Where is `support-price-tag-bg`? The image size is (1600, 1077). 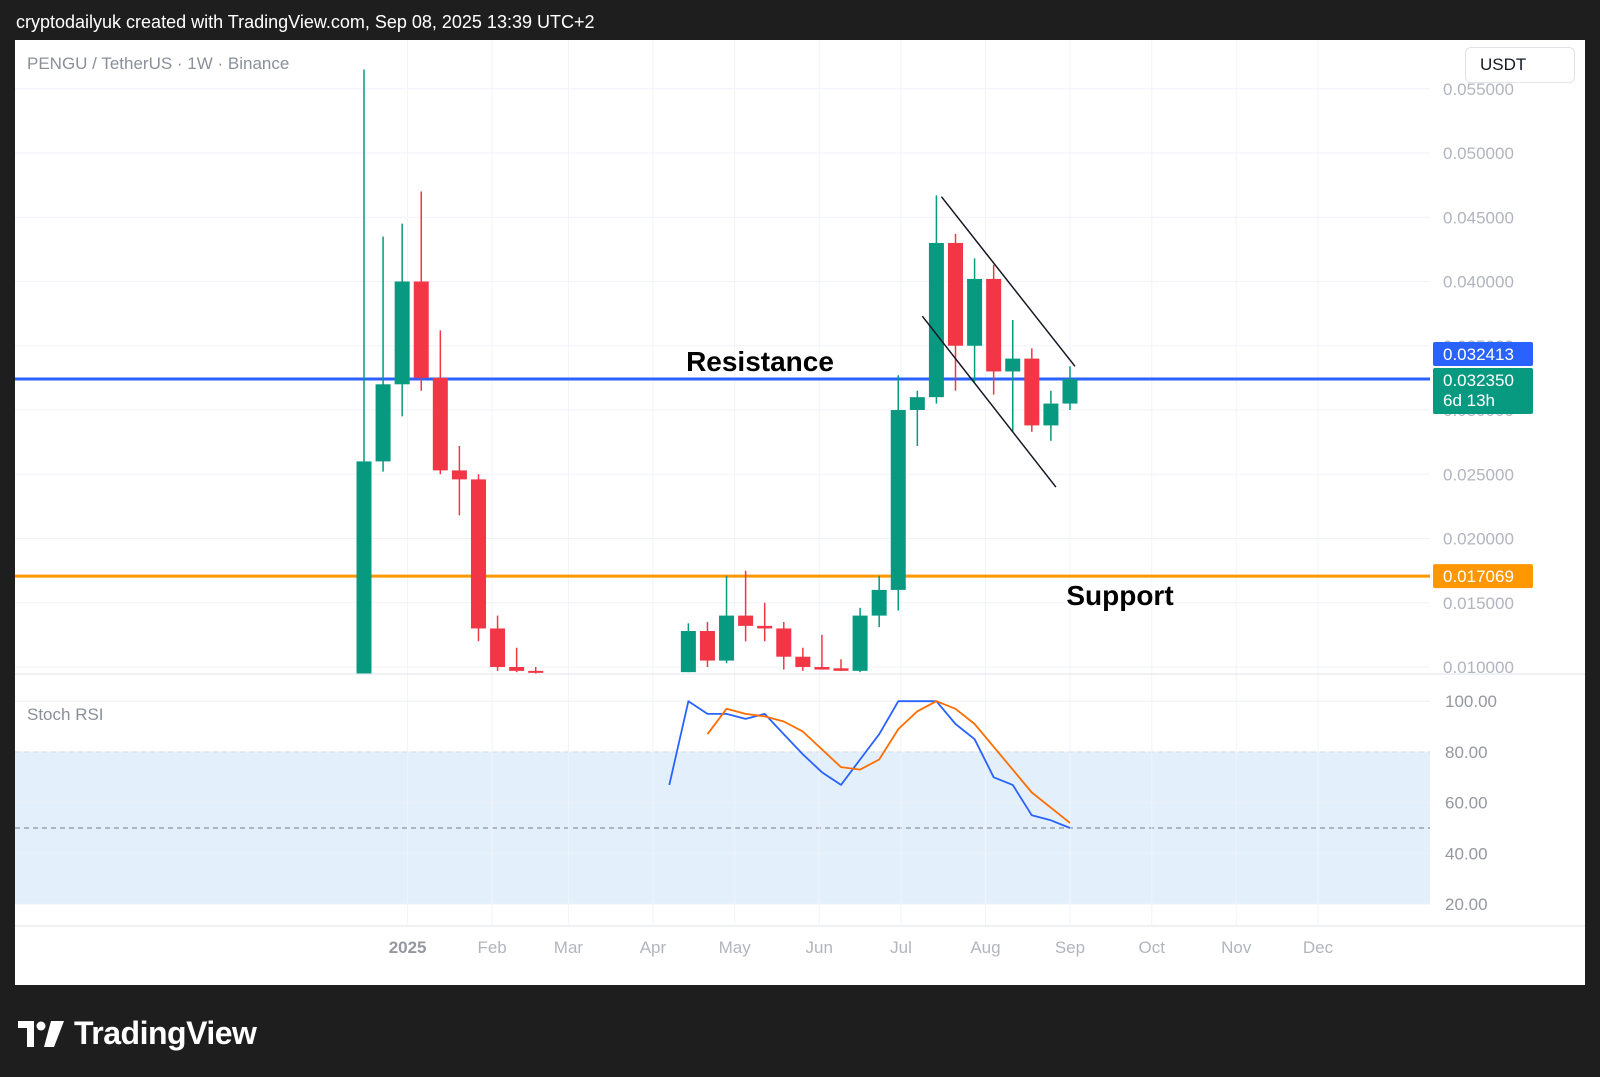
support-price-tag-bg is located at coordinates (1483, 576).